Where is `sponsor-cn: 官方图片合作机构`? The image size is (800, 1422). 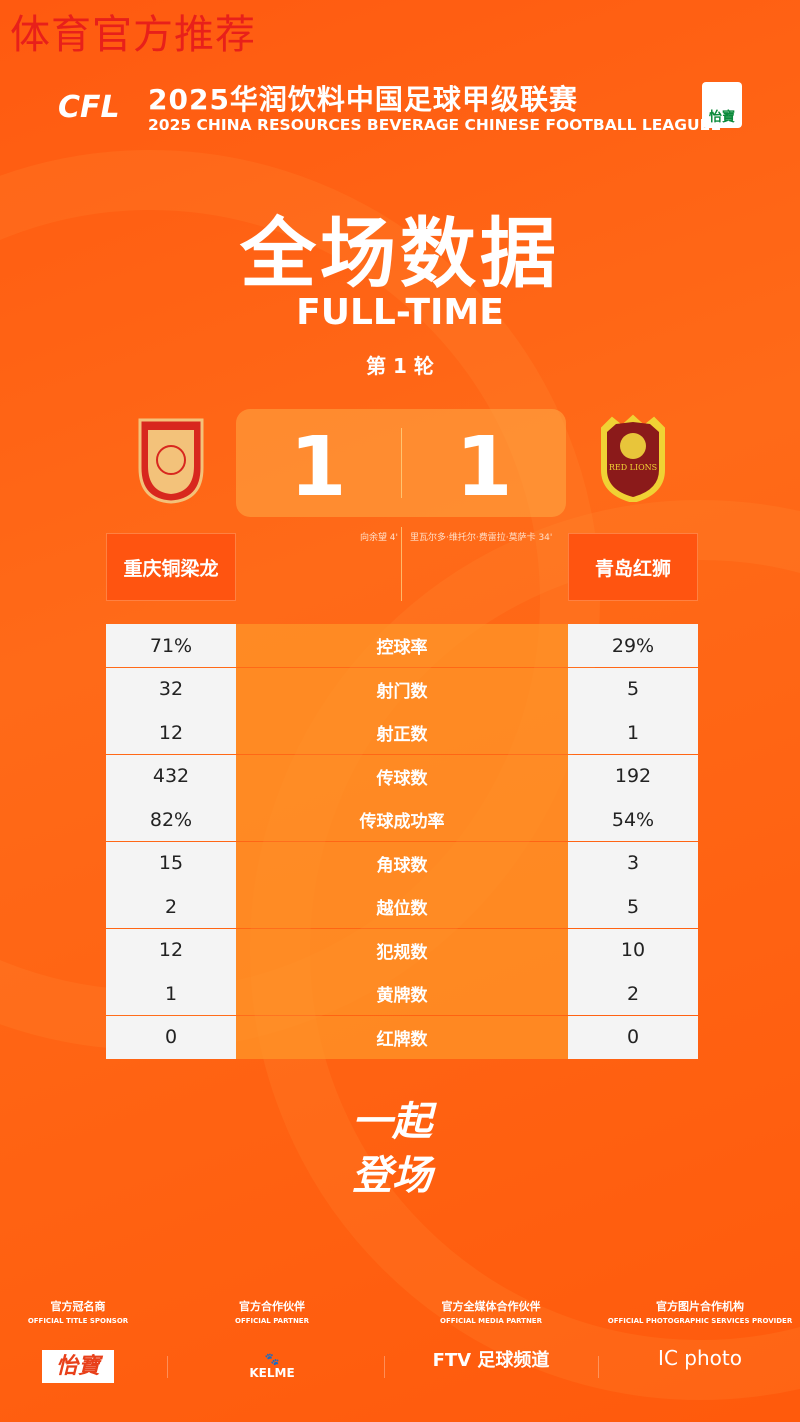 sponsor-cn: 官方图片合作机构 is located at coordinates (700, 1306).